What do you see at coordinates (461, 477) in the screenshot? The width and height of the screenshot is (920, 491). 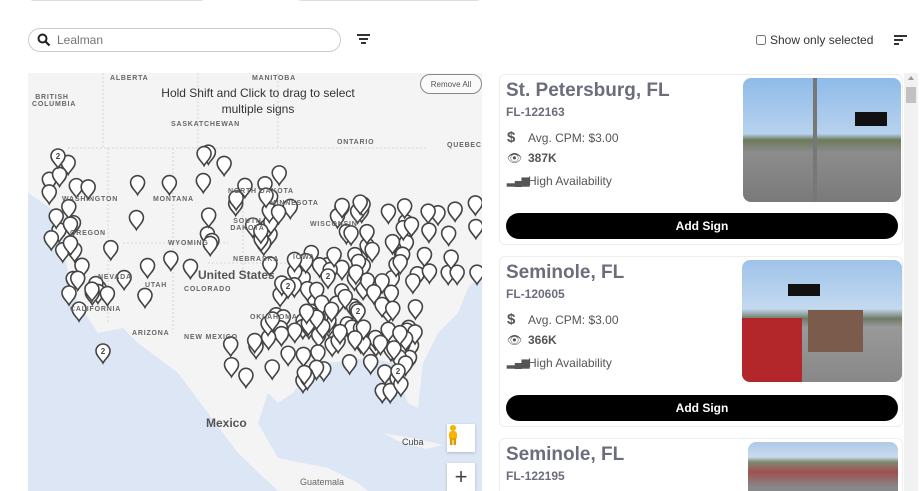 I see `zoom-in-button: +` at bounding box center [461, 477].